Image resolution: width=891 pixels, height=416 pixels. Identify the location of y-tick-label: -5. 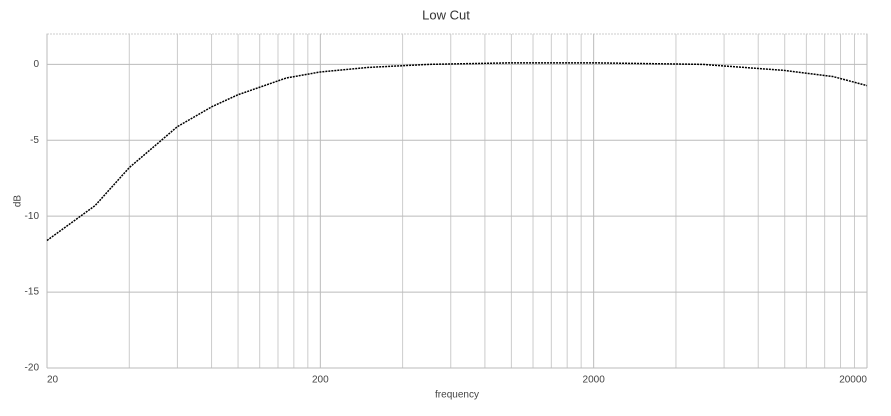
(34, 140).